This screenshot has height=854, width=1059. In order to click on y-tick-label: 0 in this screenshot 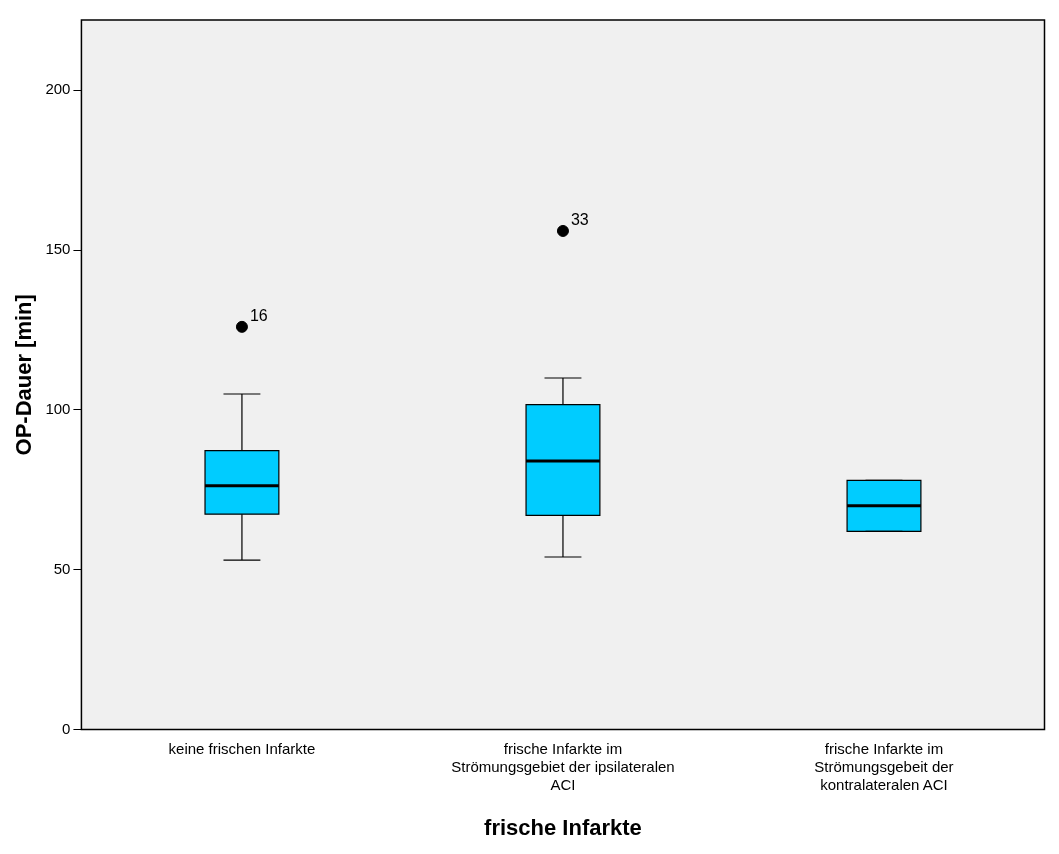, I will do `click(66, 728)`.